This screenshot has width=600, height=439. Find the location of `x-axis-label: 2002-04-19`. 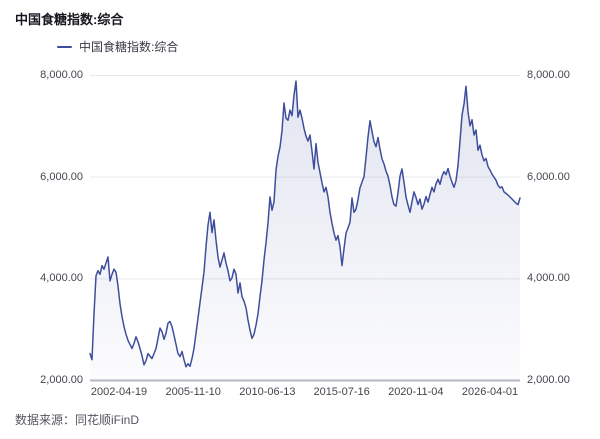

x-axis-label: 2002-04-19 is located at coordinates (119, 392).